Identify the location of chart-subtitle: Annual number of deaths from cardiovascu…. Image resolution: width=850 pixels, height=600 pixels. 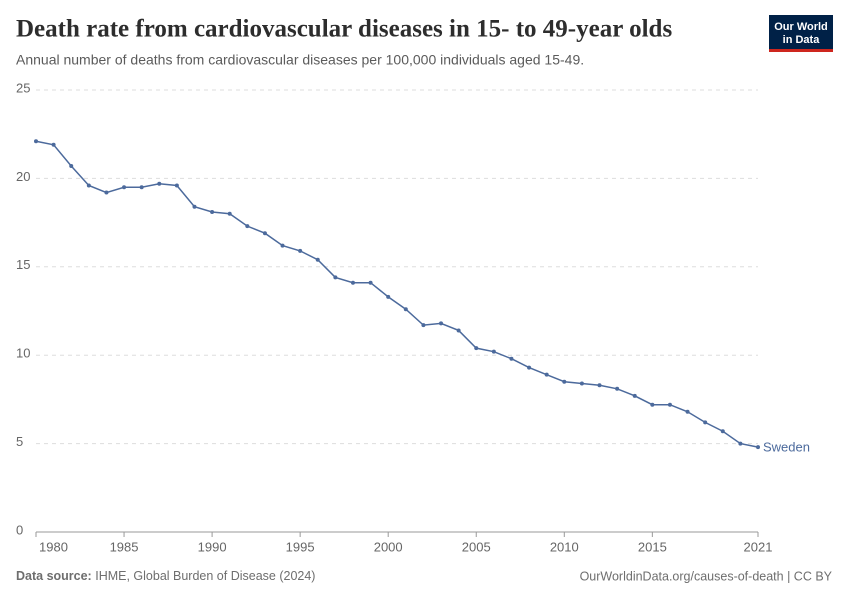
(300, 60).